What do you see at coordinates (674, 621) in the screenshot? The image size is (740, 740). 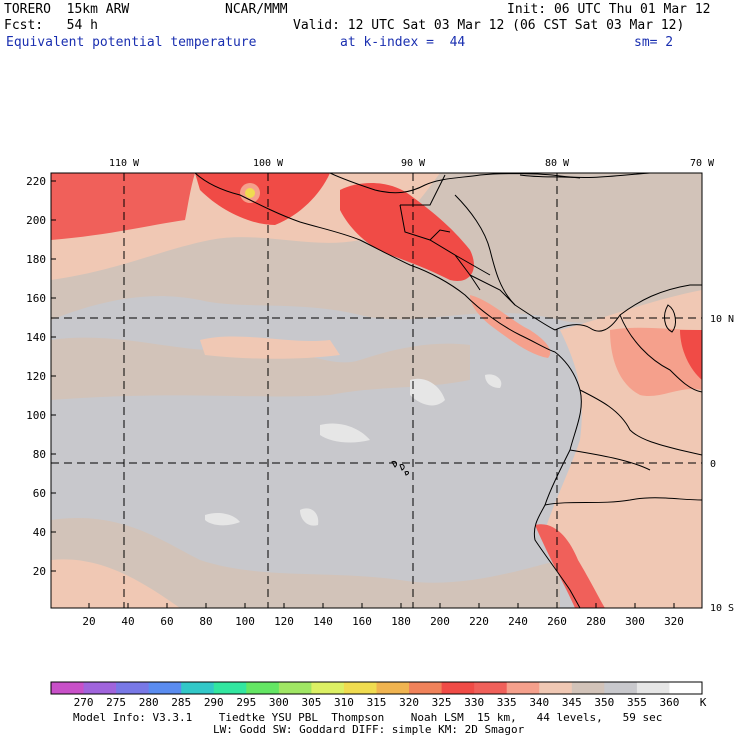 I see `x-tick: 320` at bounding box center [674, 621].